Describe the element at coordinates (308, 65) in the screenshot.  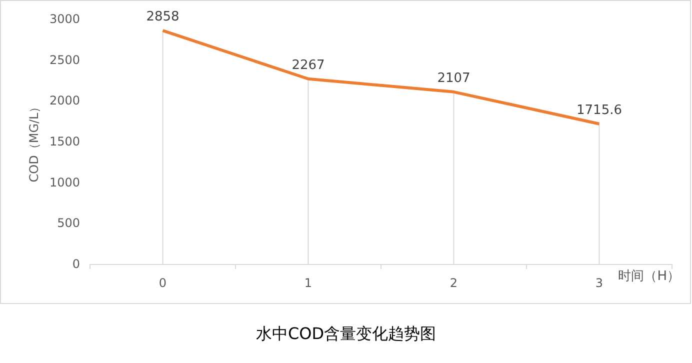
I see `data-label: 2267` at that location.